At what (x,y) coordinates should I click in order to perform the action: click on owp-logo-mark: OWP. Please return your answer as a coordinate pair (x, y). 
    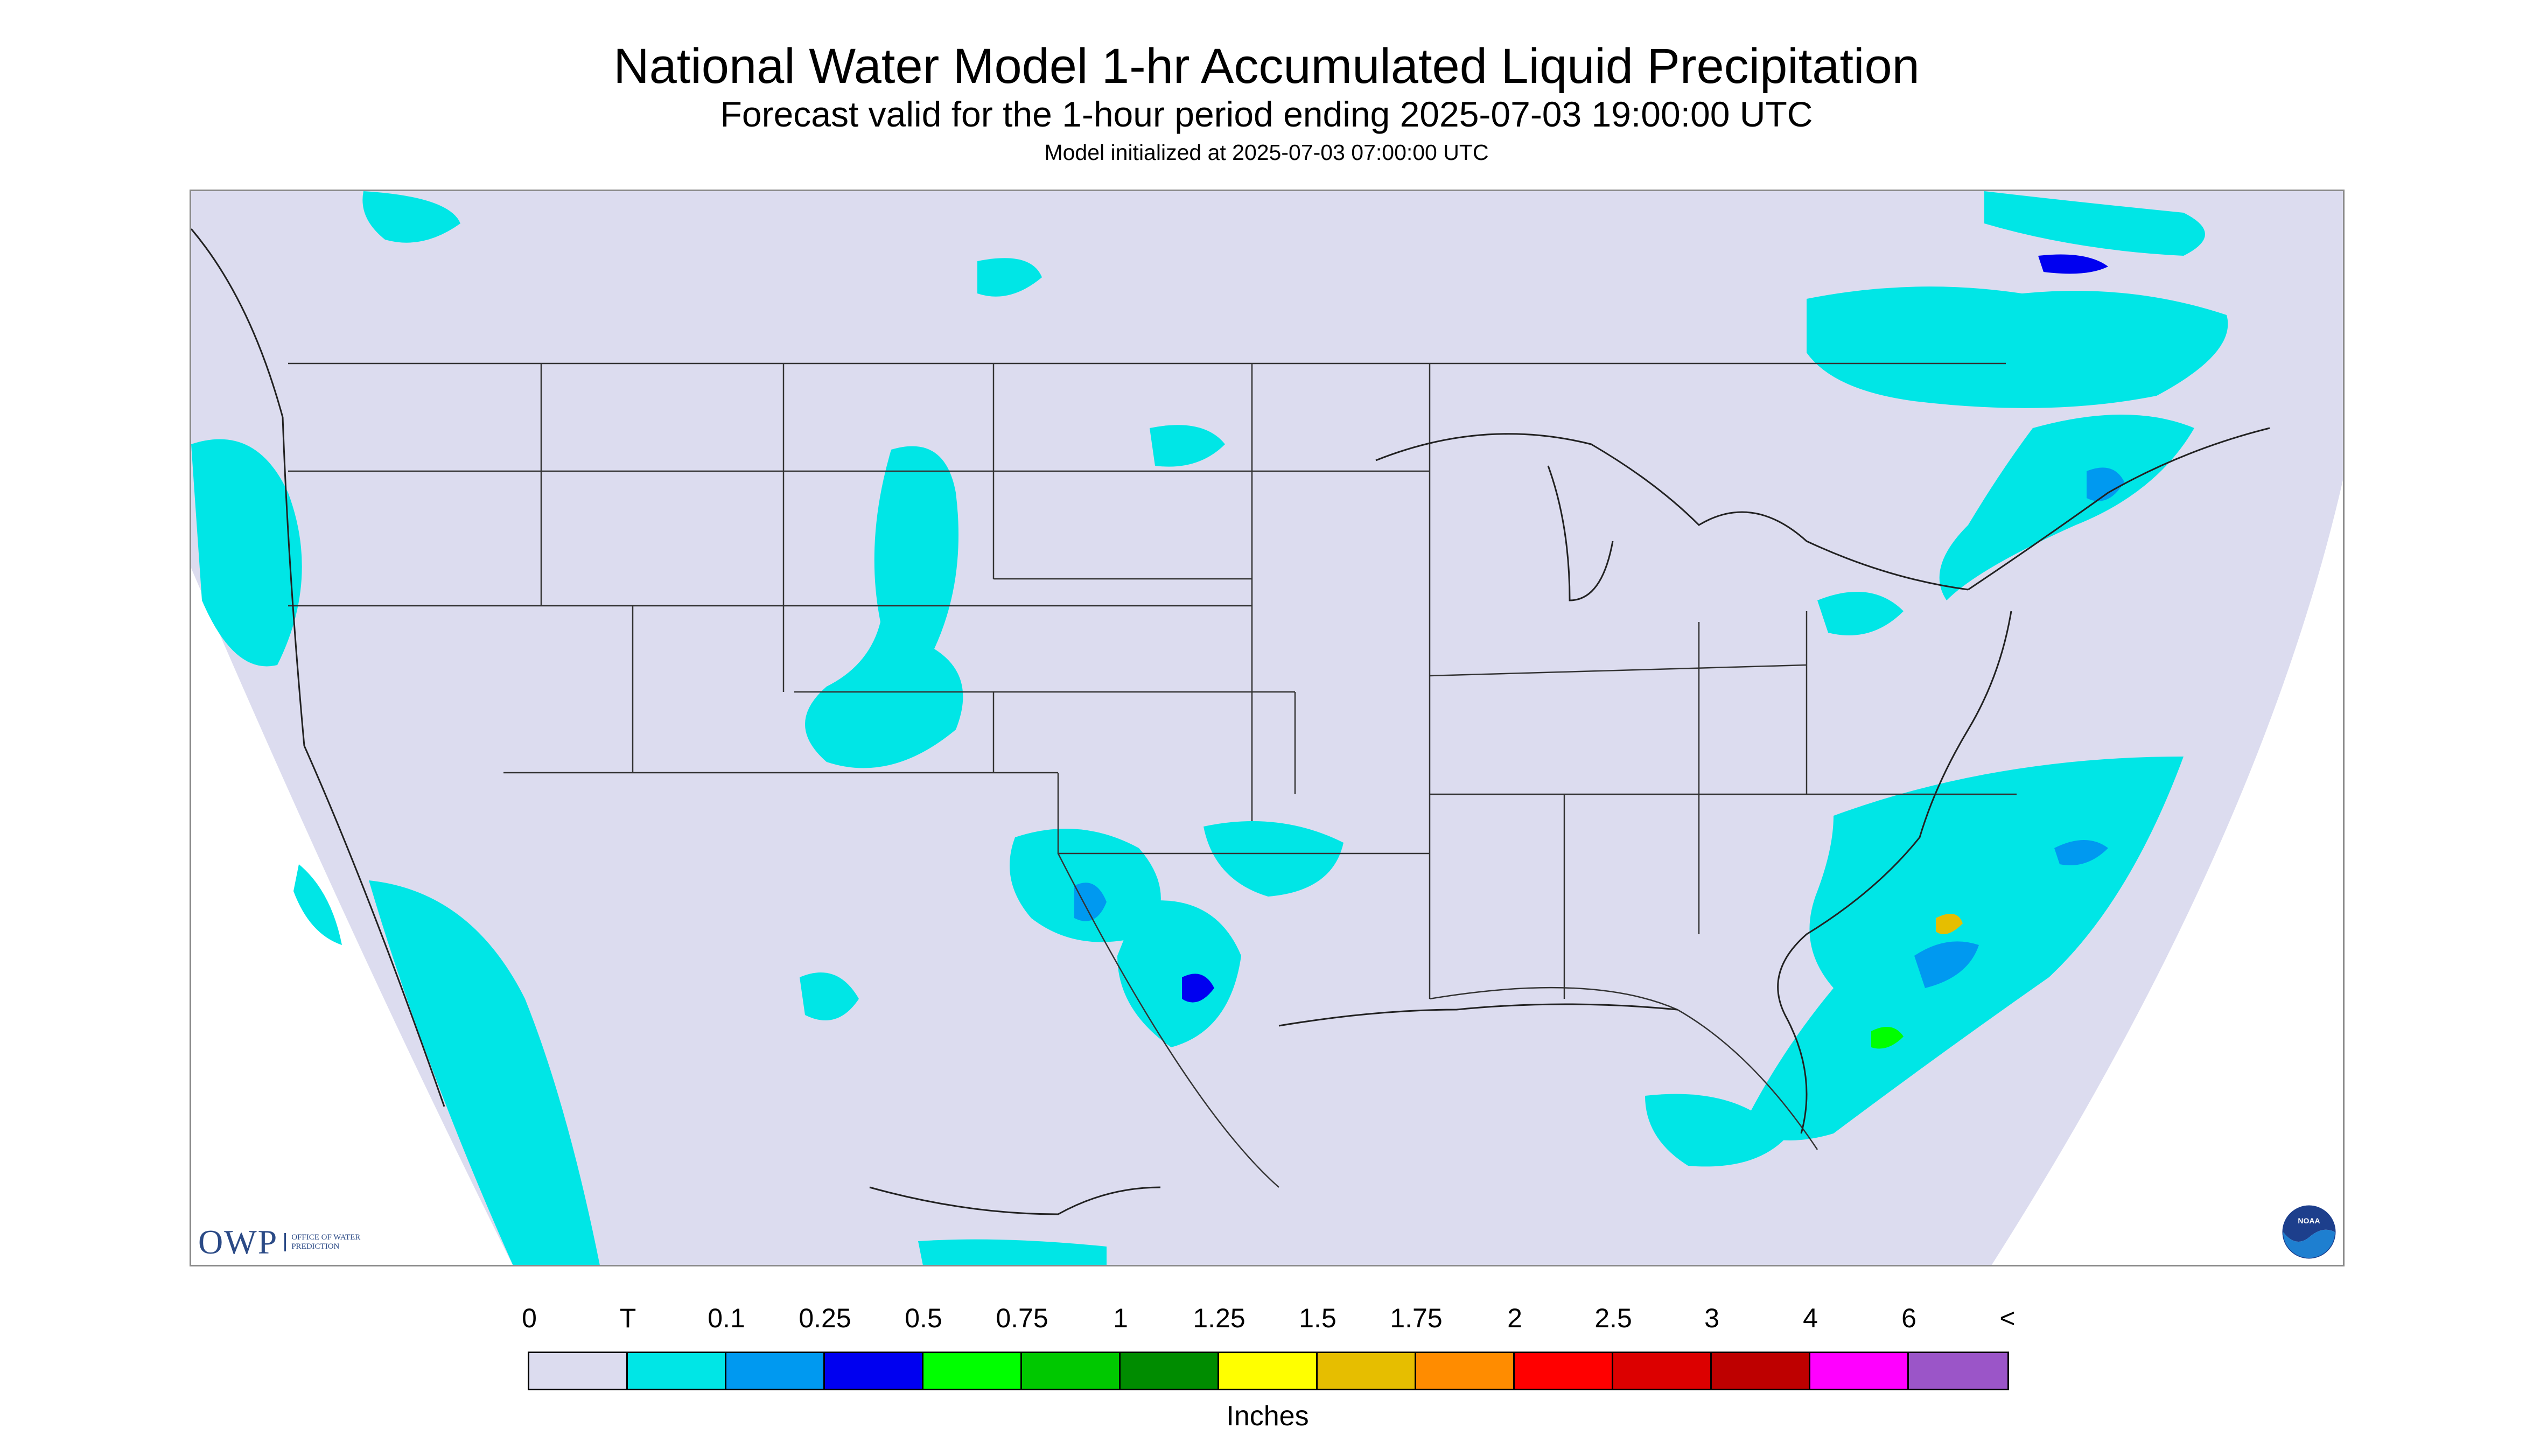
    Looking at the image, I should click on (238, 1242).